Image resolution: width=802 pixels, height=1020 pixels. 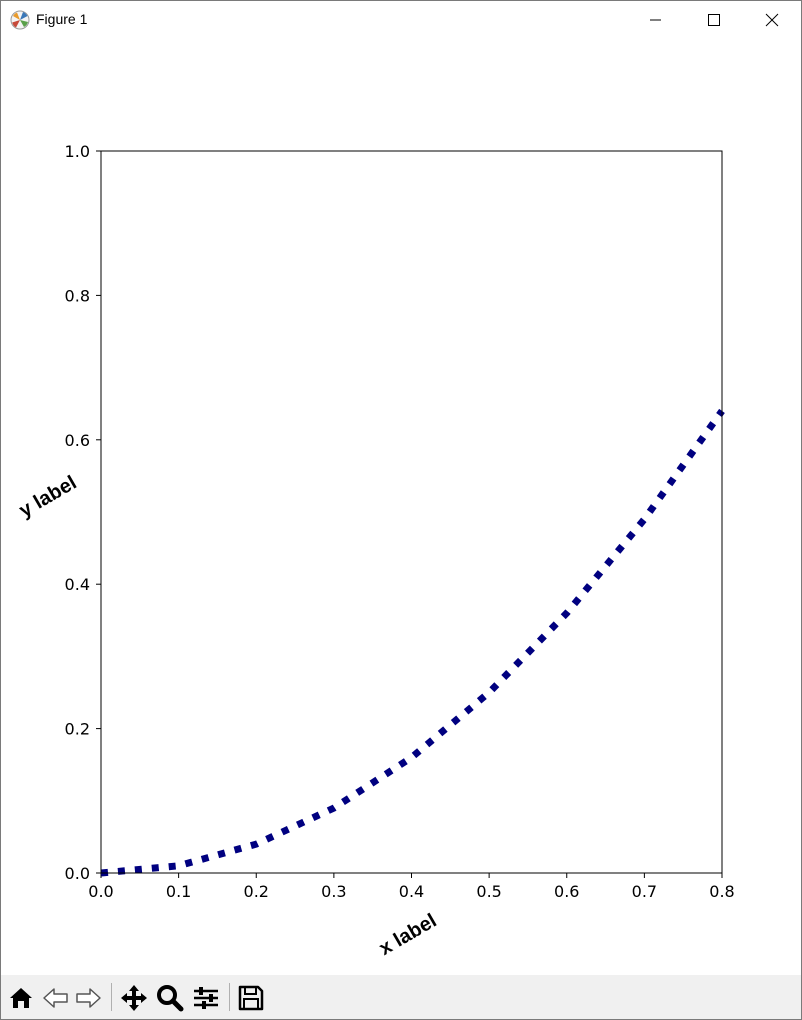 I want to click on x-tick-label: 0.2, so click(x=256, y=891).